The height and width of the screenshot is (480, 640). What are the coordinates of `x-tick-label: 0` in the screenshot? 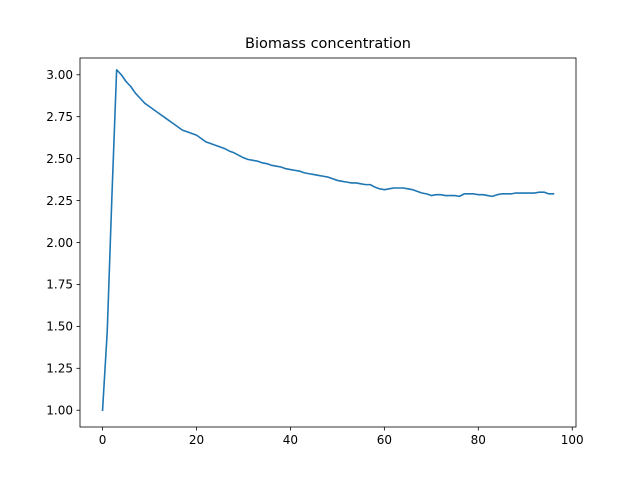 It's located at (103, 440).